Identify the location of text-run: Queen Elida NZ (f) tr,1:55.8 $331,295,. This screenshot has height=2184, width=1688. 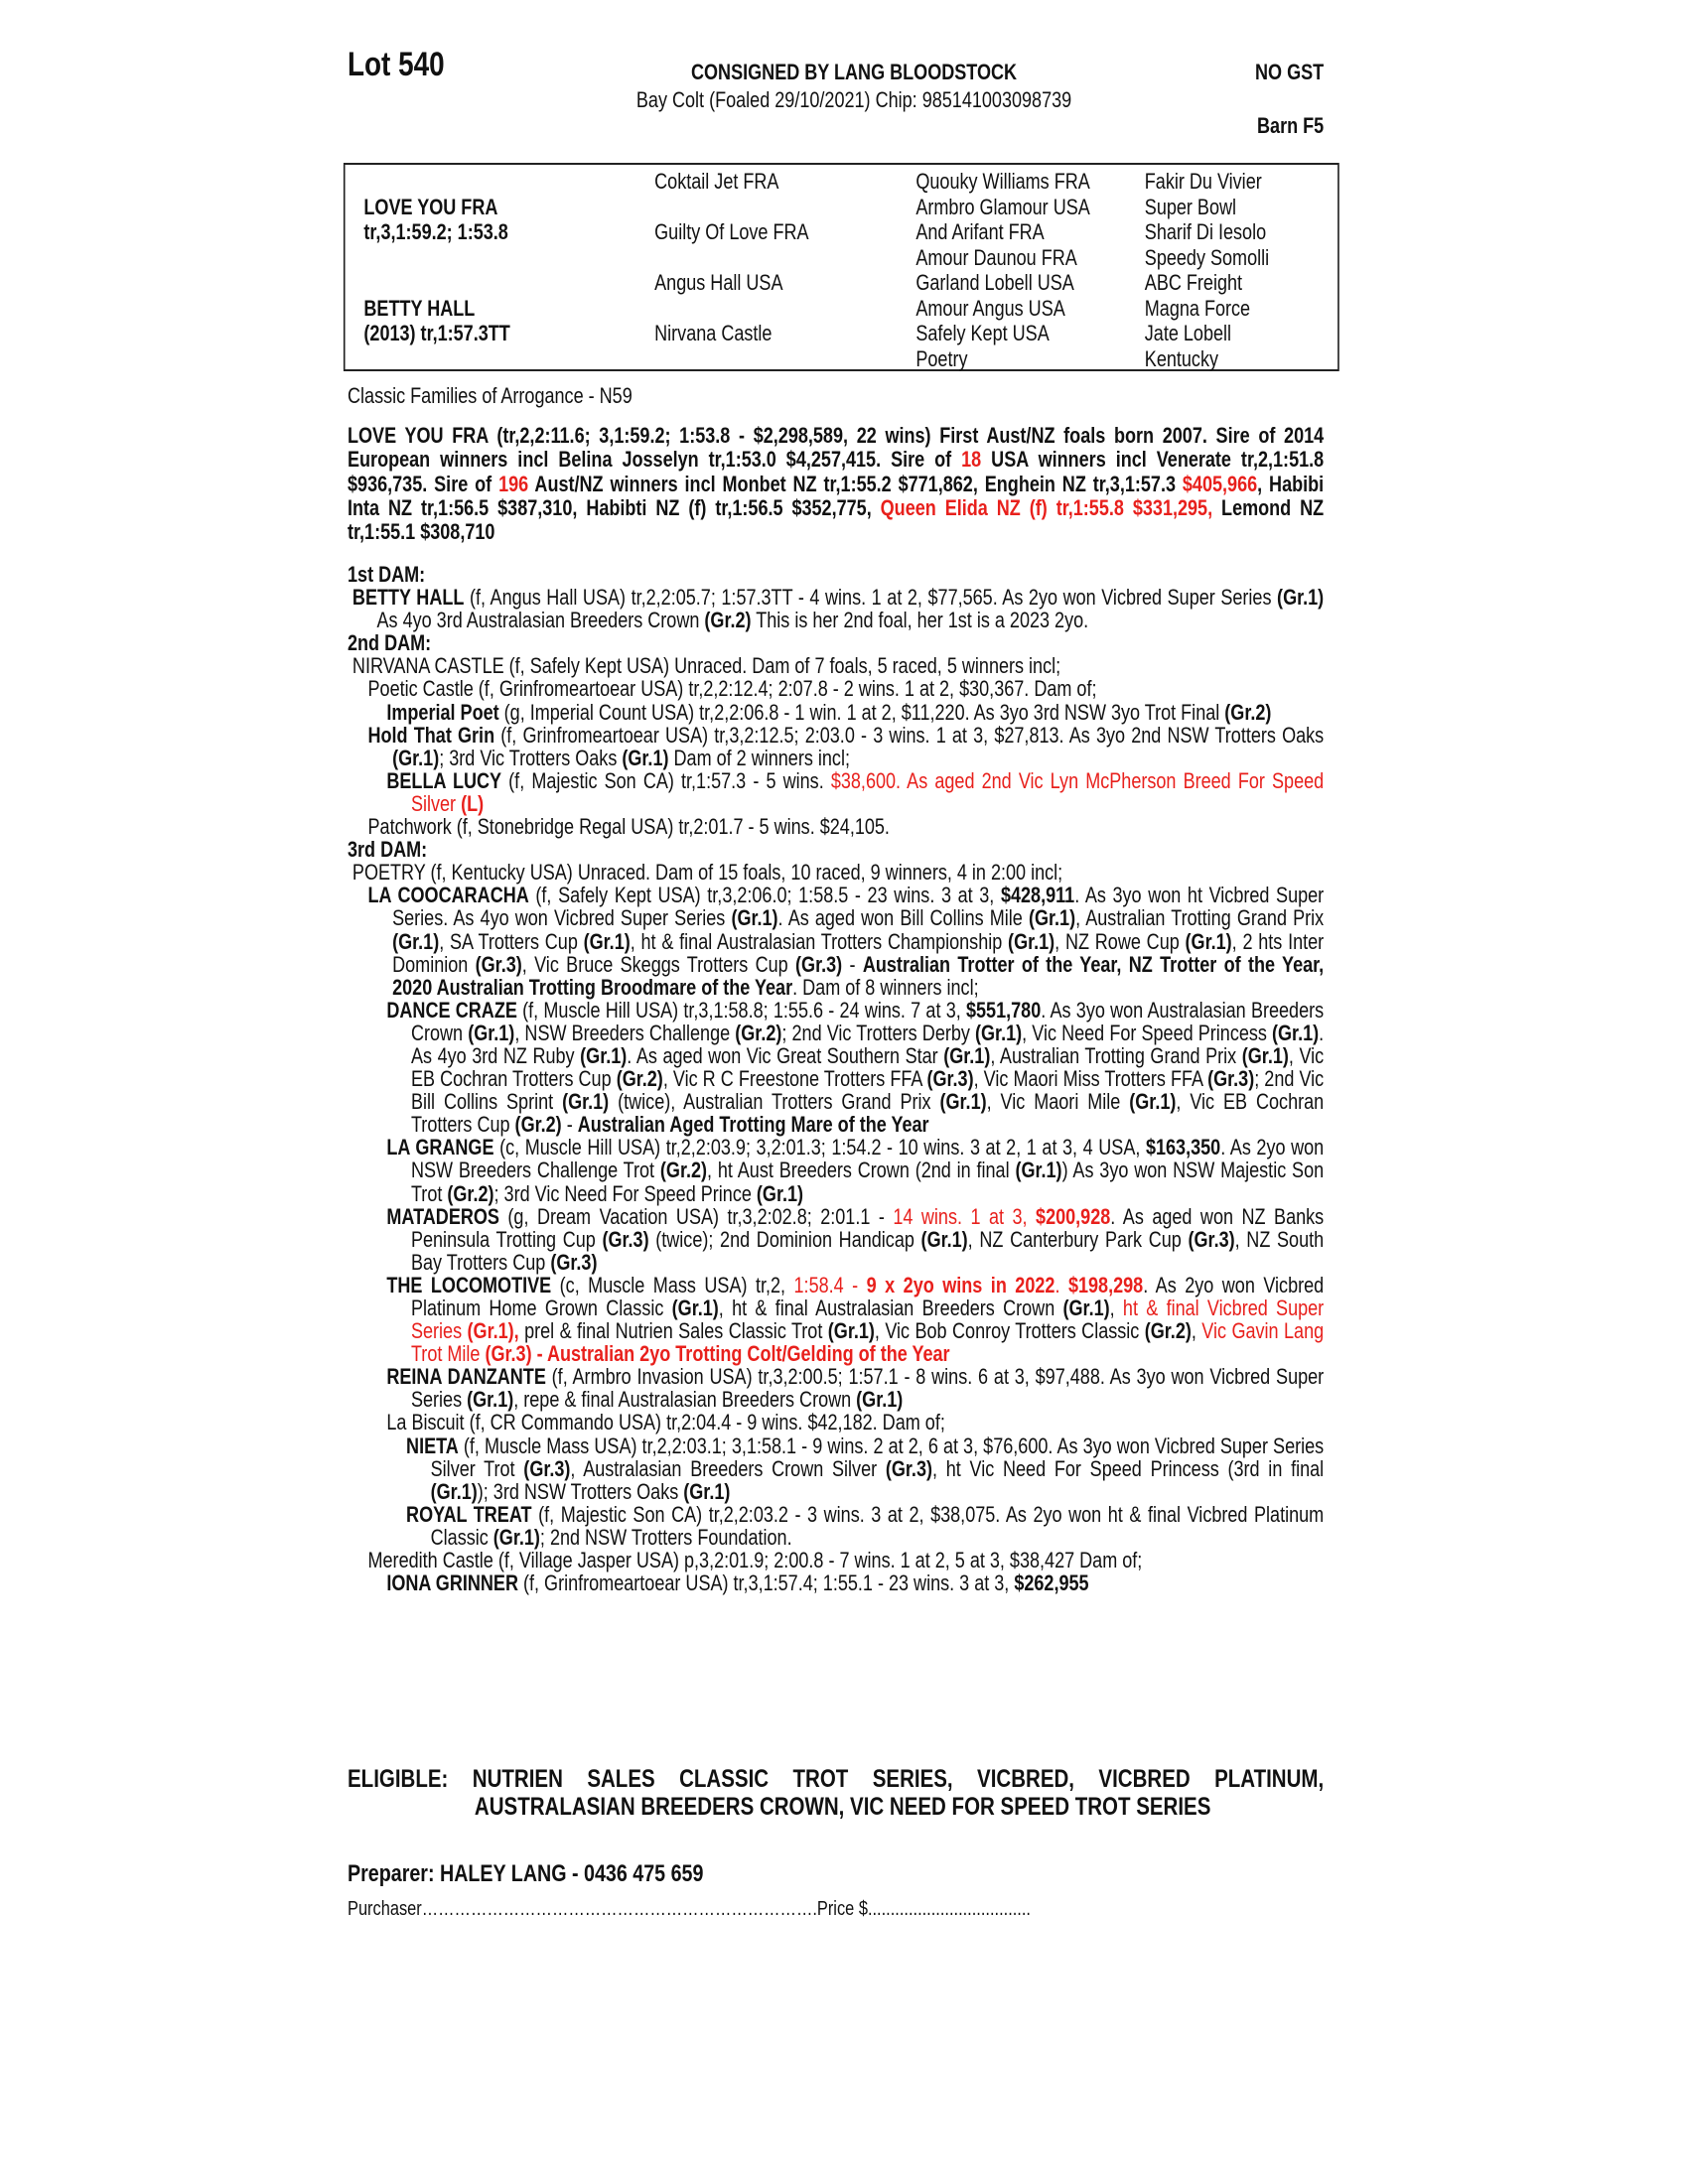
(1046, 507).